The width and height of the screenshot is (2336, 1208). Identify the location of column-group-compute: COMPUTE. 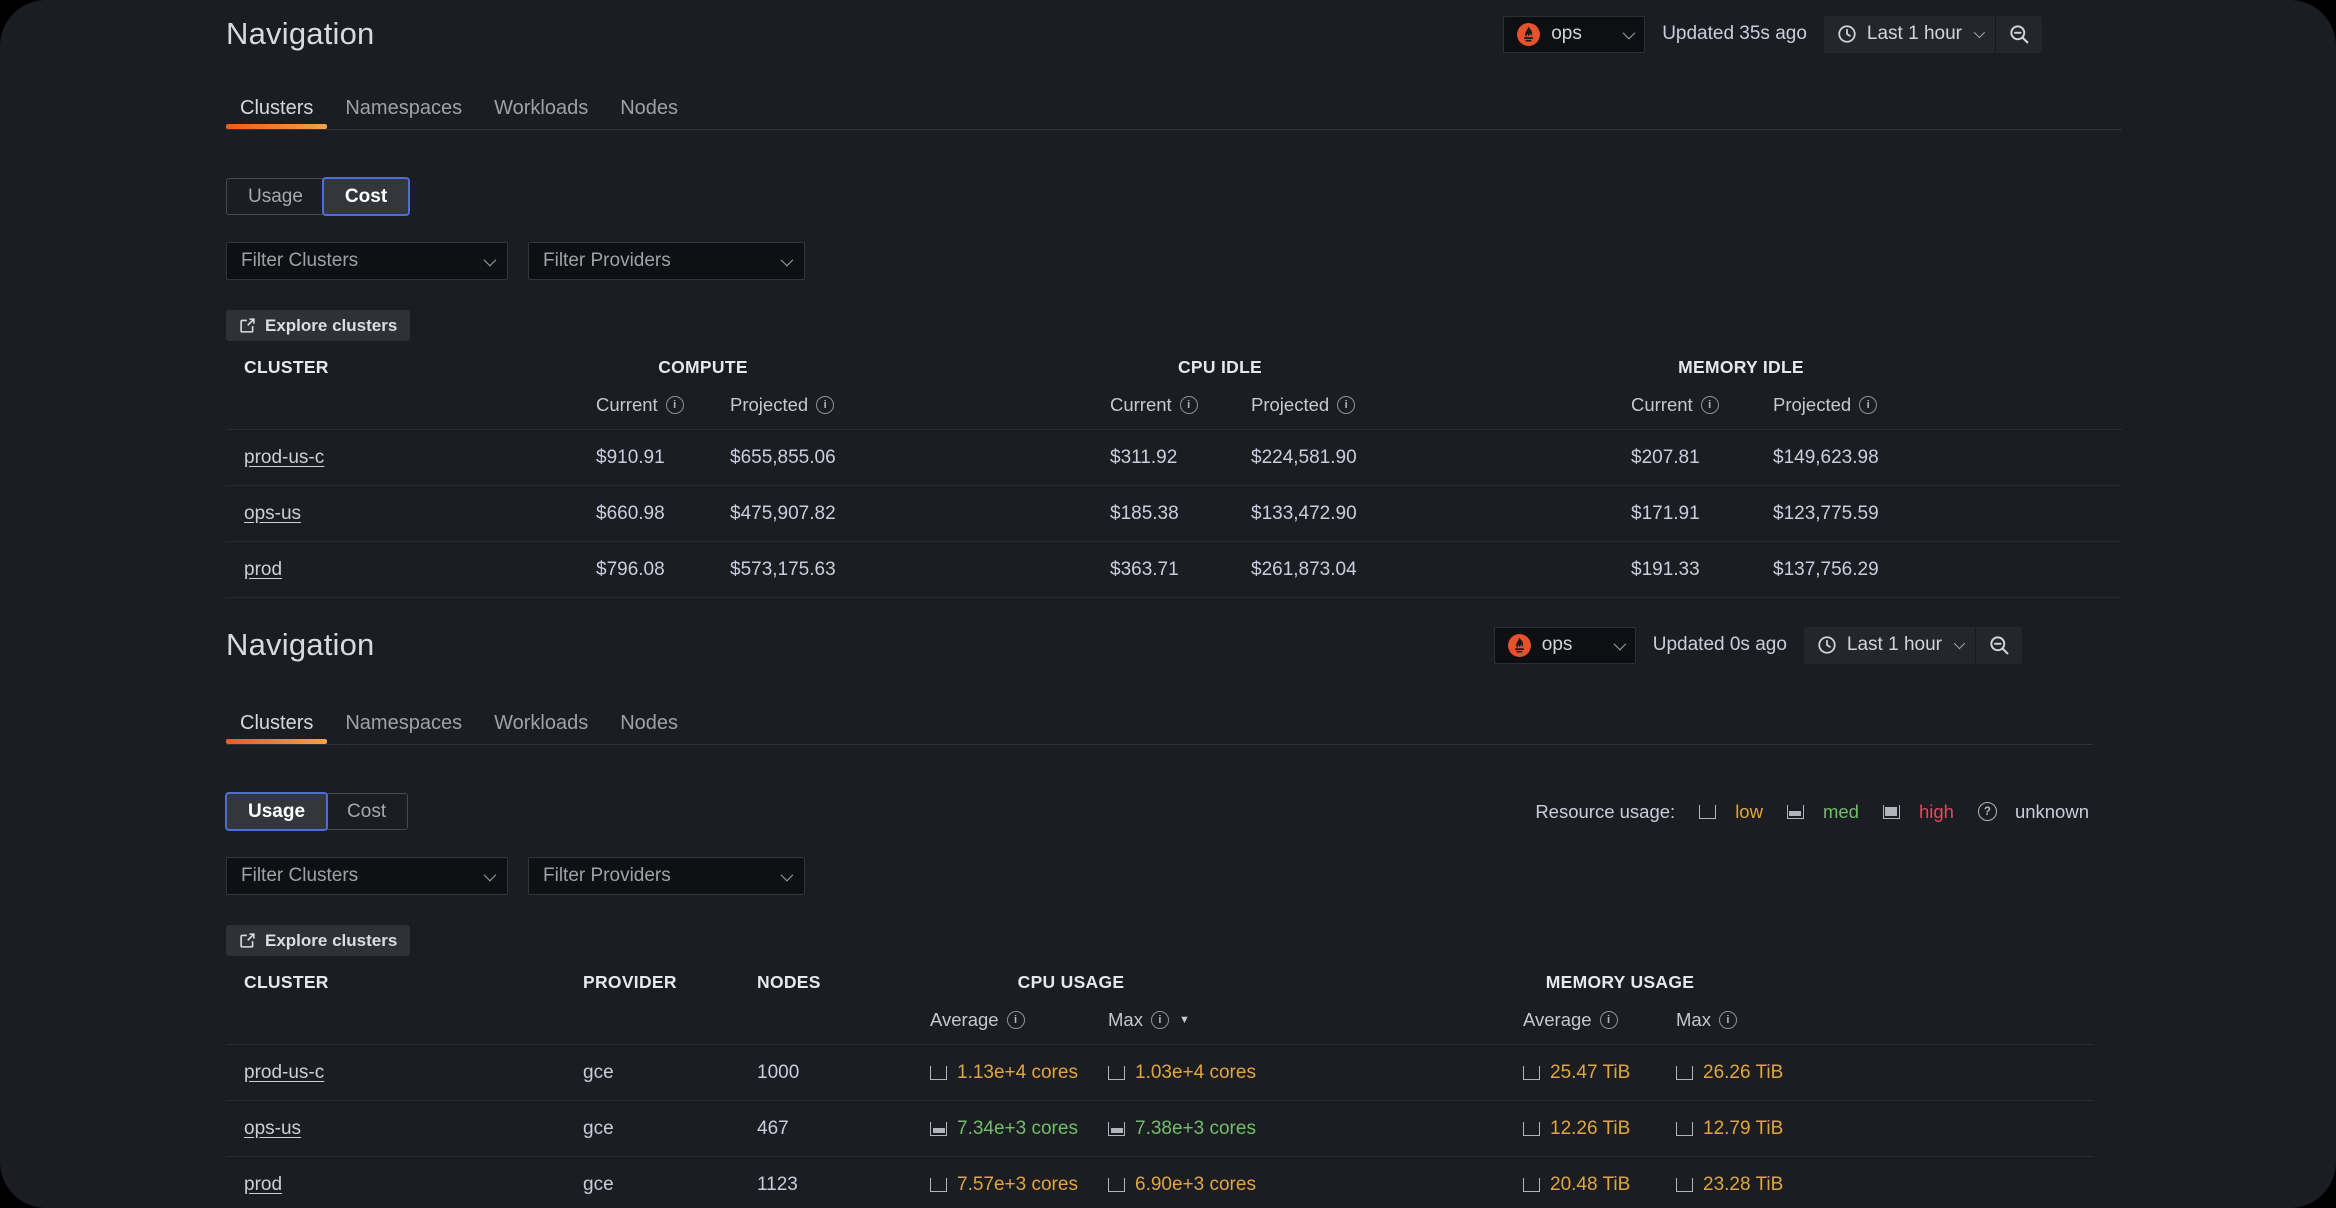
(703, 367).